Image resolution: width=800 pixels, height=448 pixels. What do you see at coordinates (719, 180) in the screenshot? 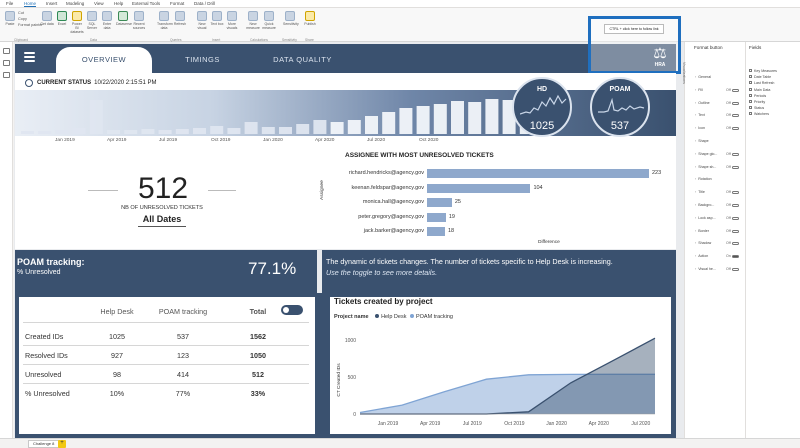
I see `format-section: › Rotation` at bounding box center [719, 180].